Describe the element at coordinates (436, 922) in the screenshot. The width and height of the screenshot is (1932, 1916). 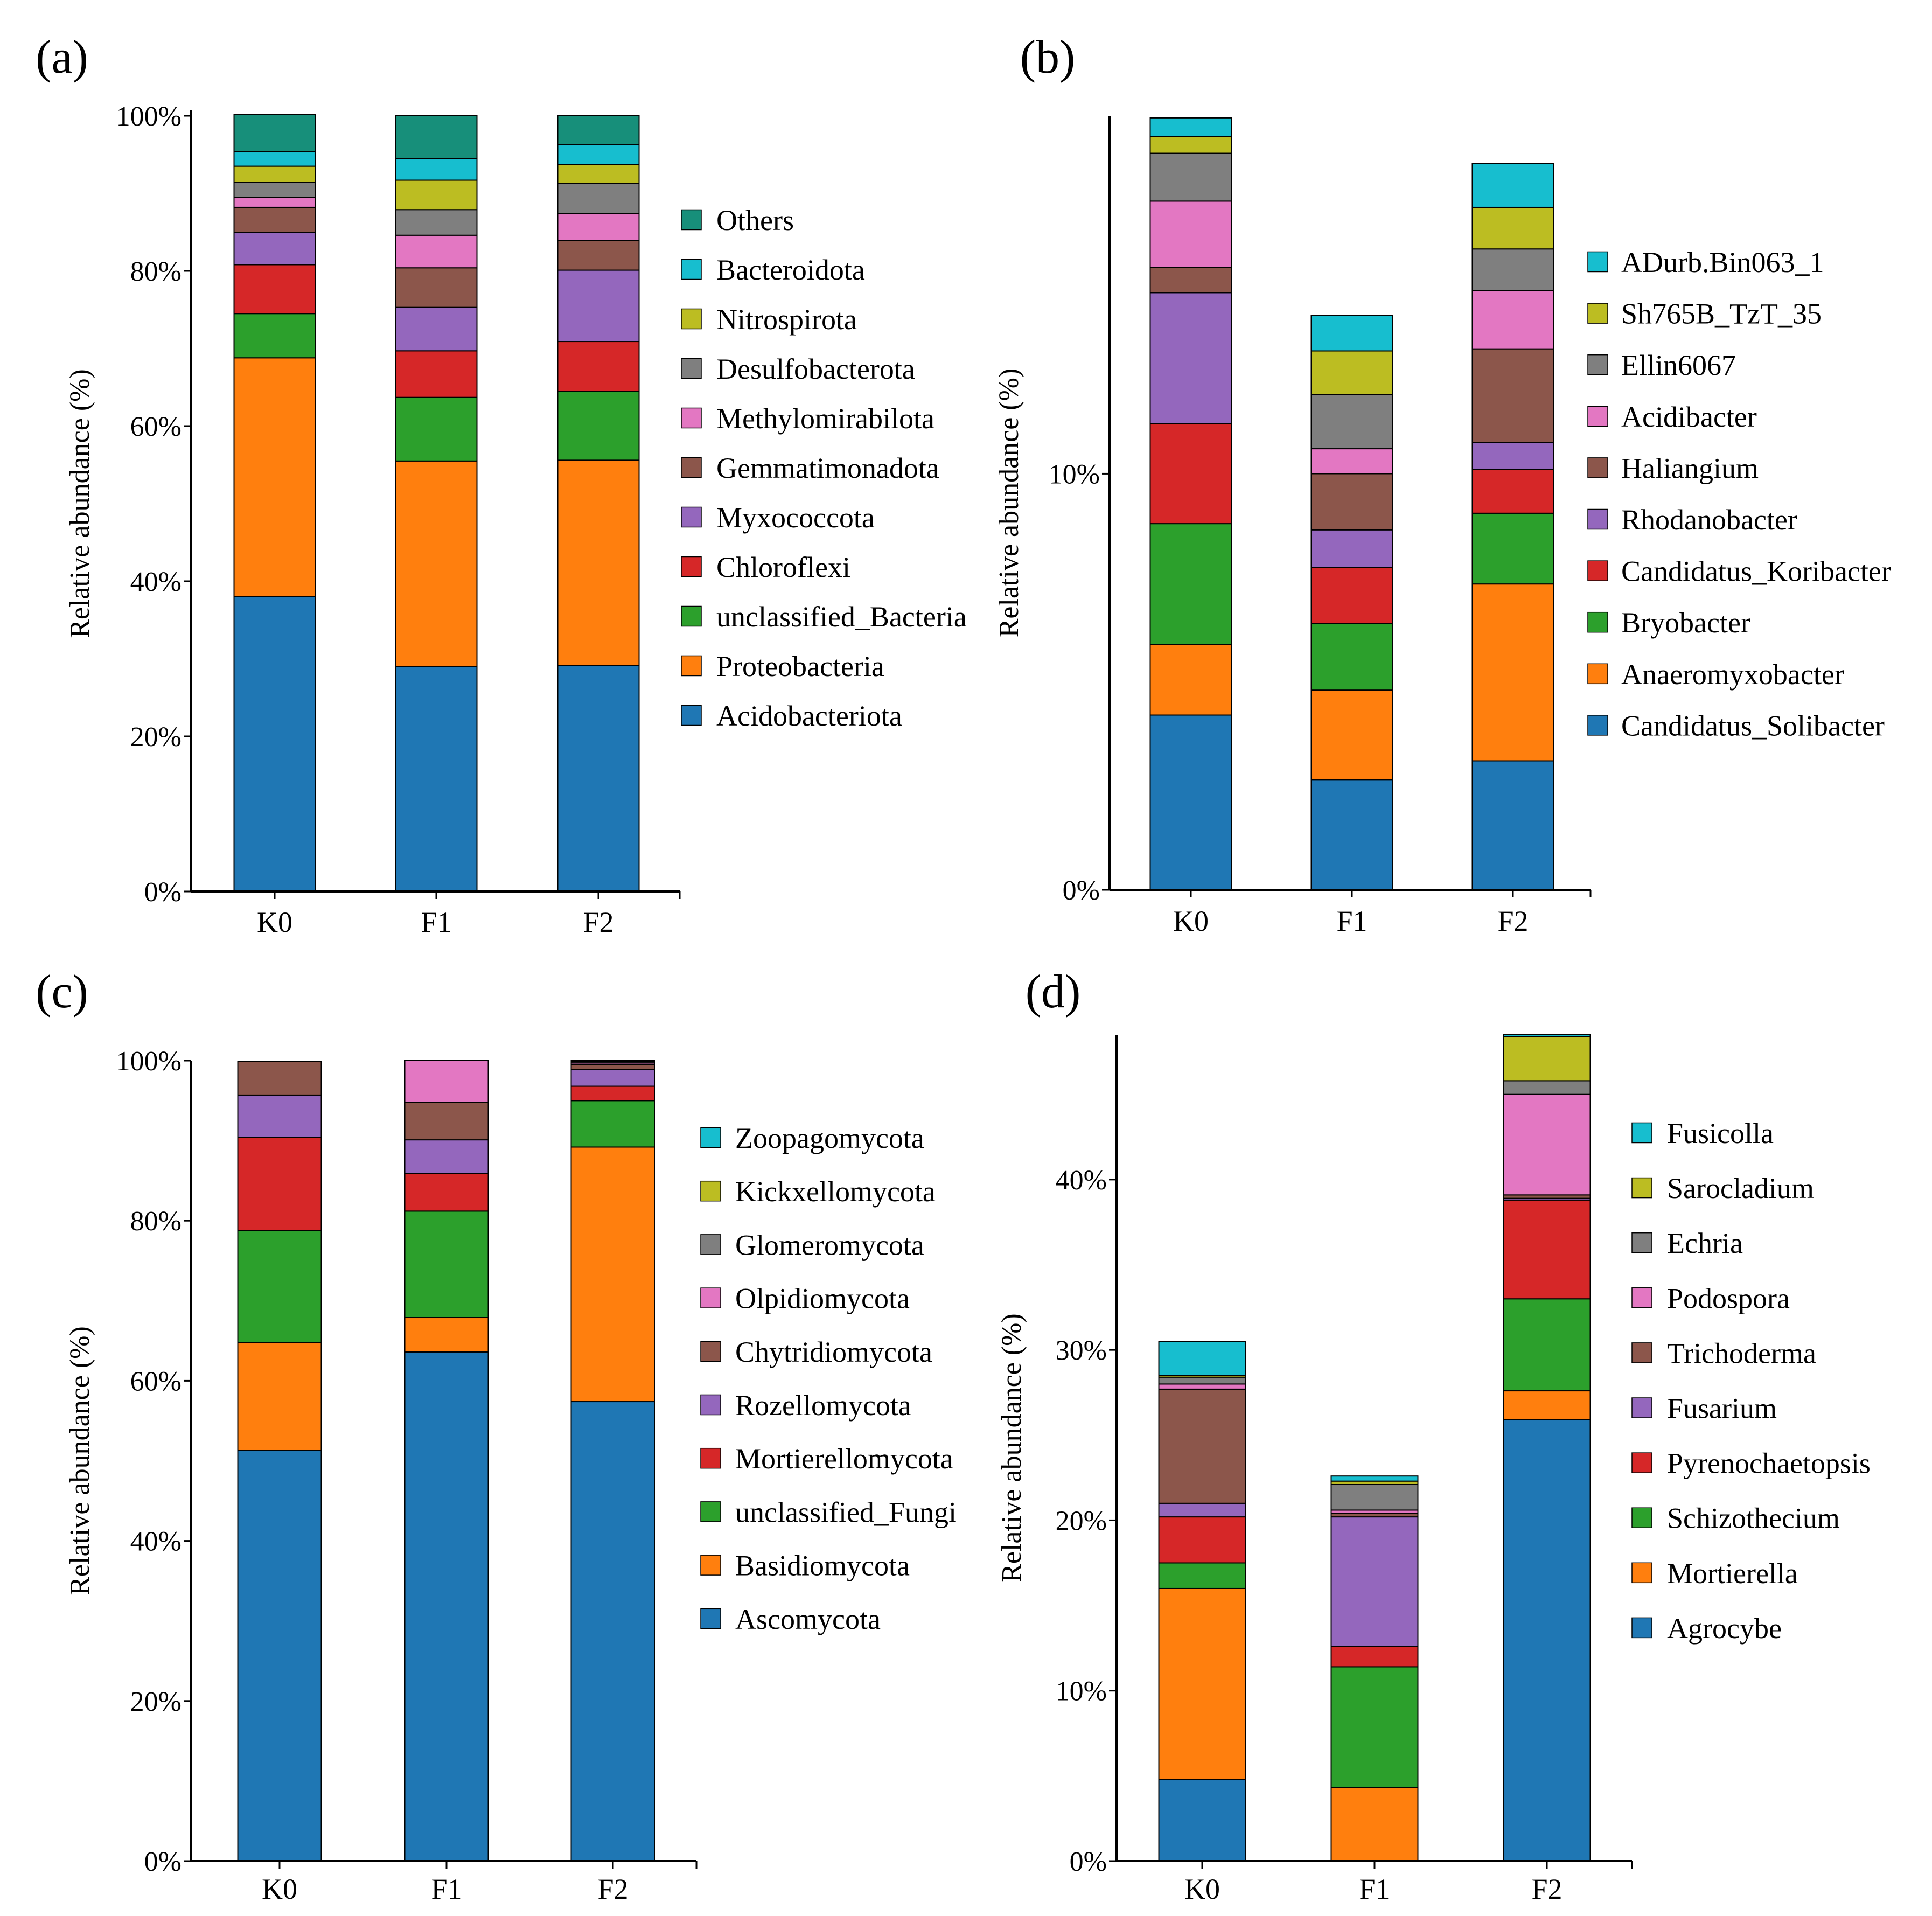
I see `x-tick-label: F1` at that location.